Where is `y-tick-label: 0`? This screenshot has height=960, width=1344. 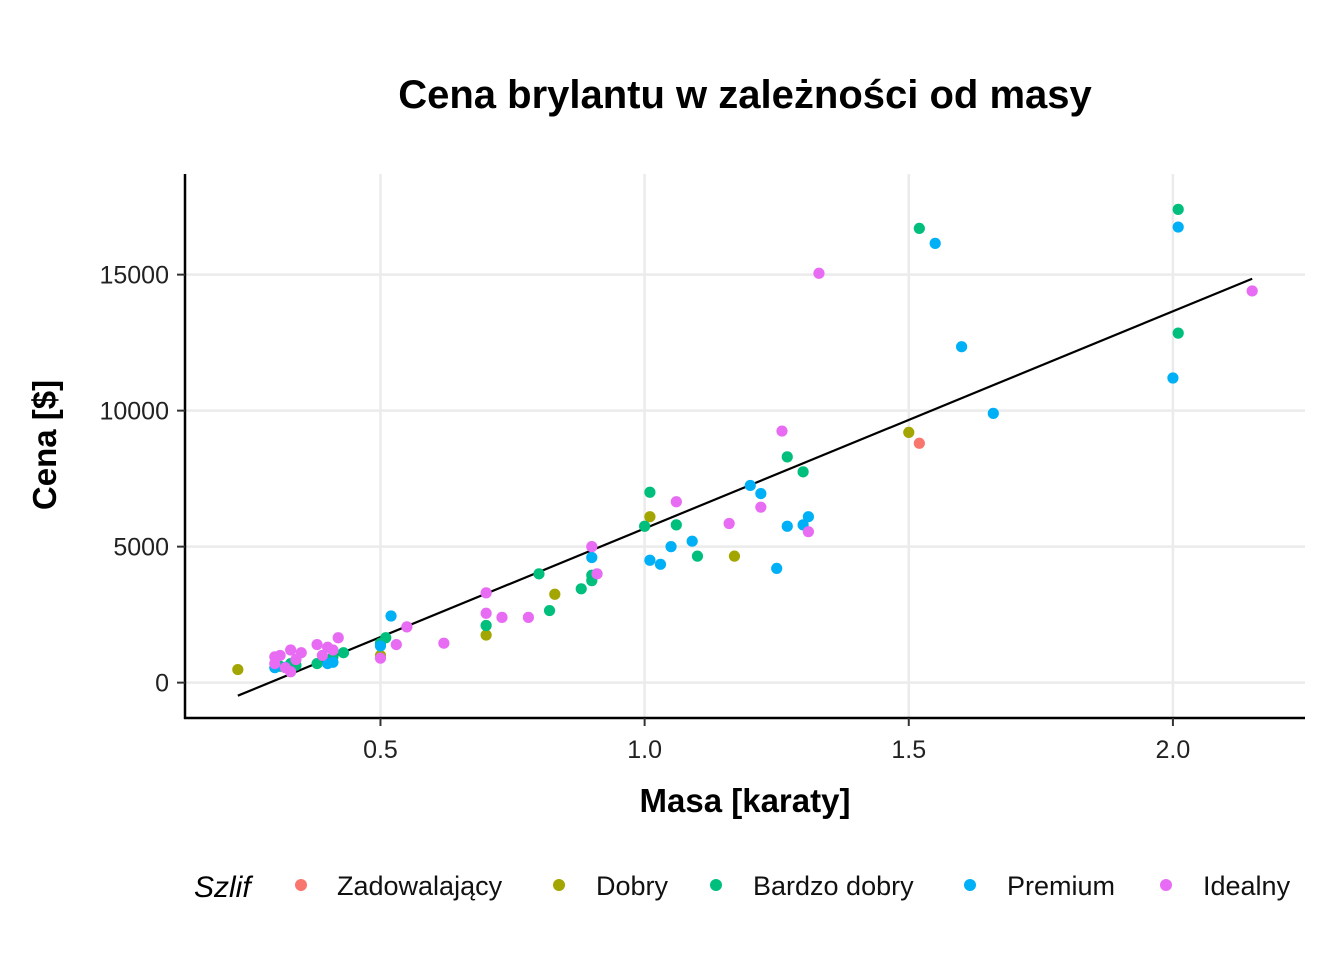
y-tick-label: 0 is located at coordinates (162, 684).